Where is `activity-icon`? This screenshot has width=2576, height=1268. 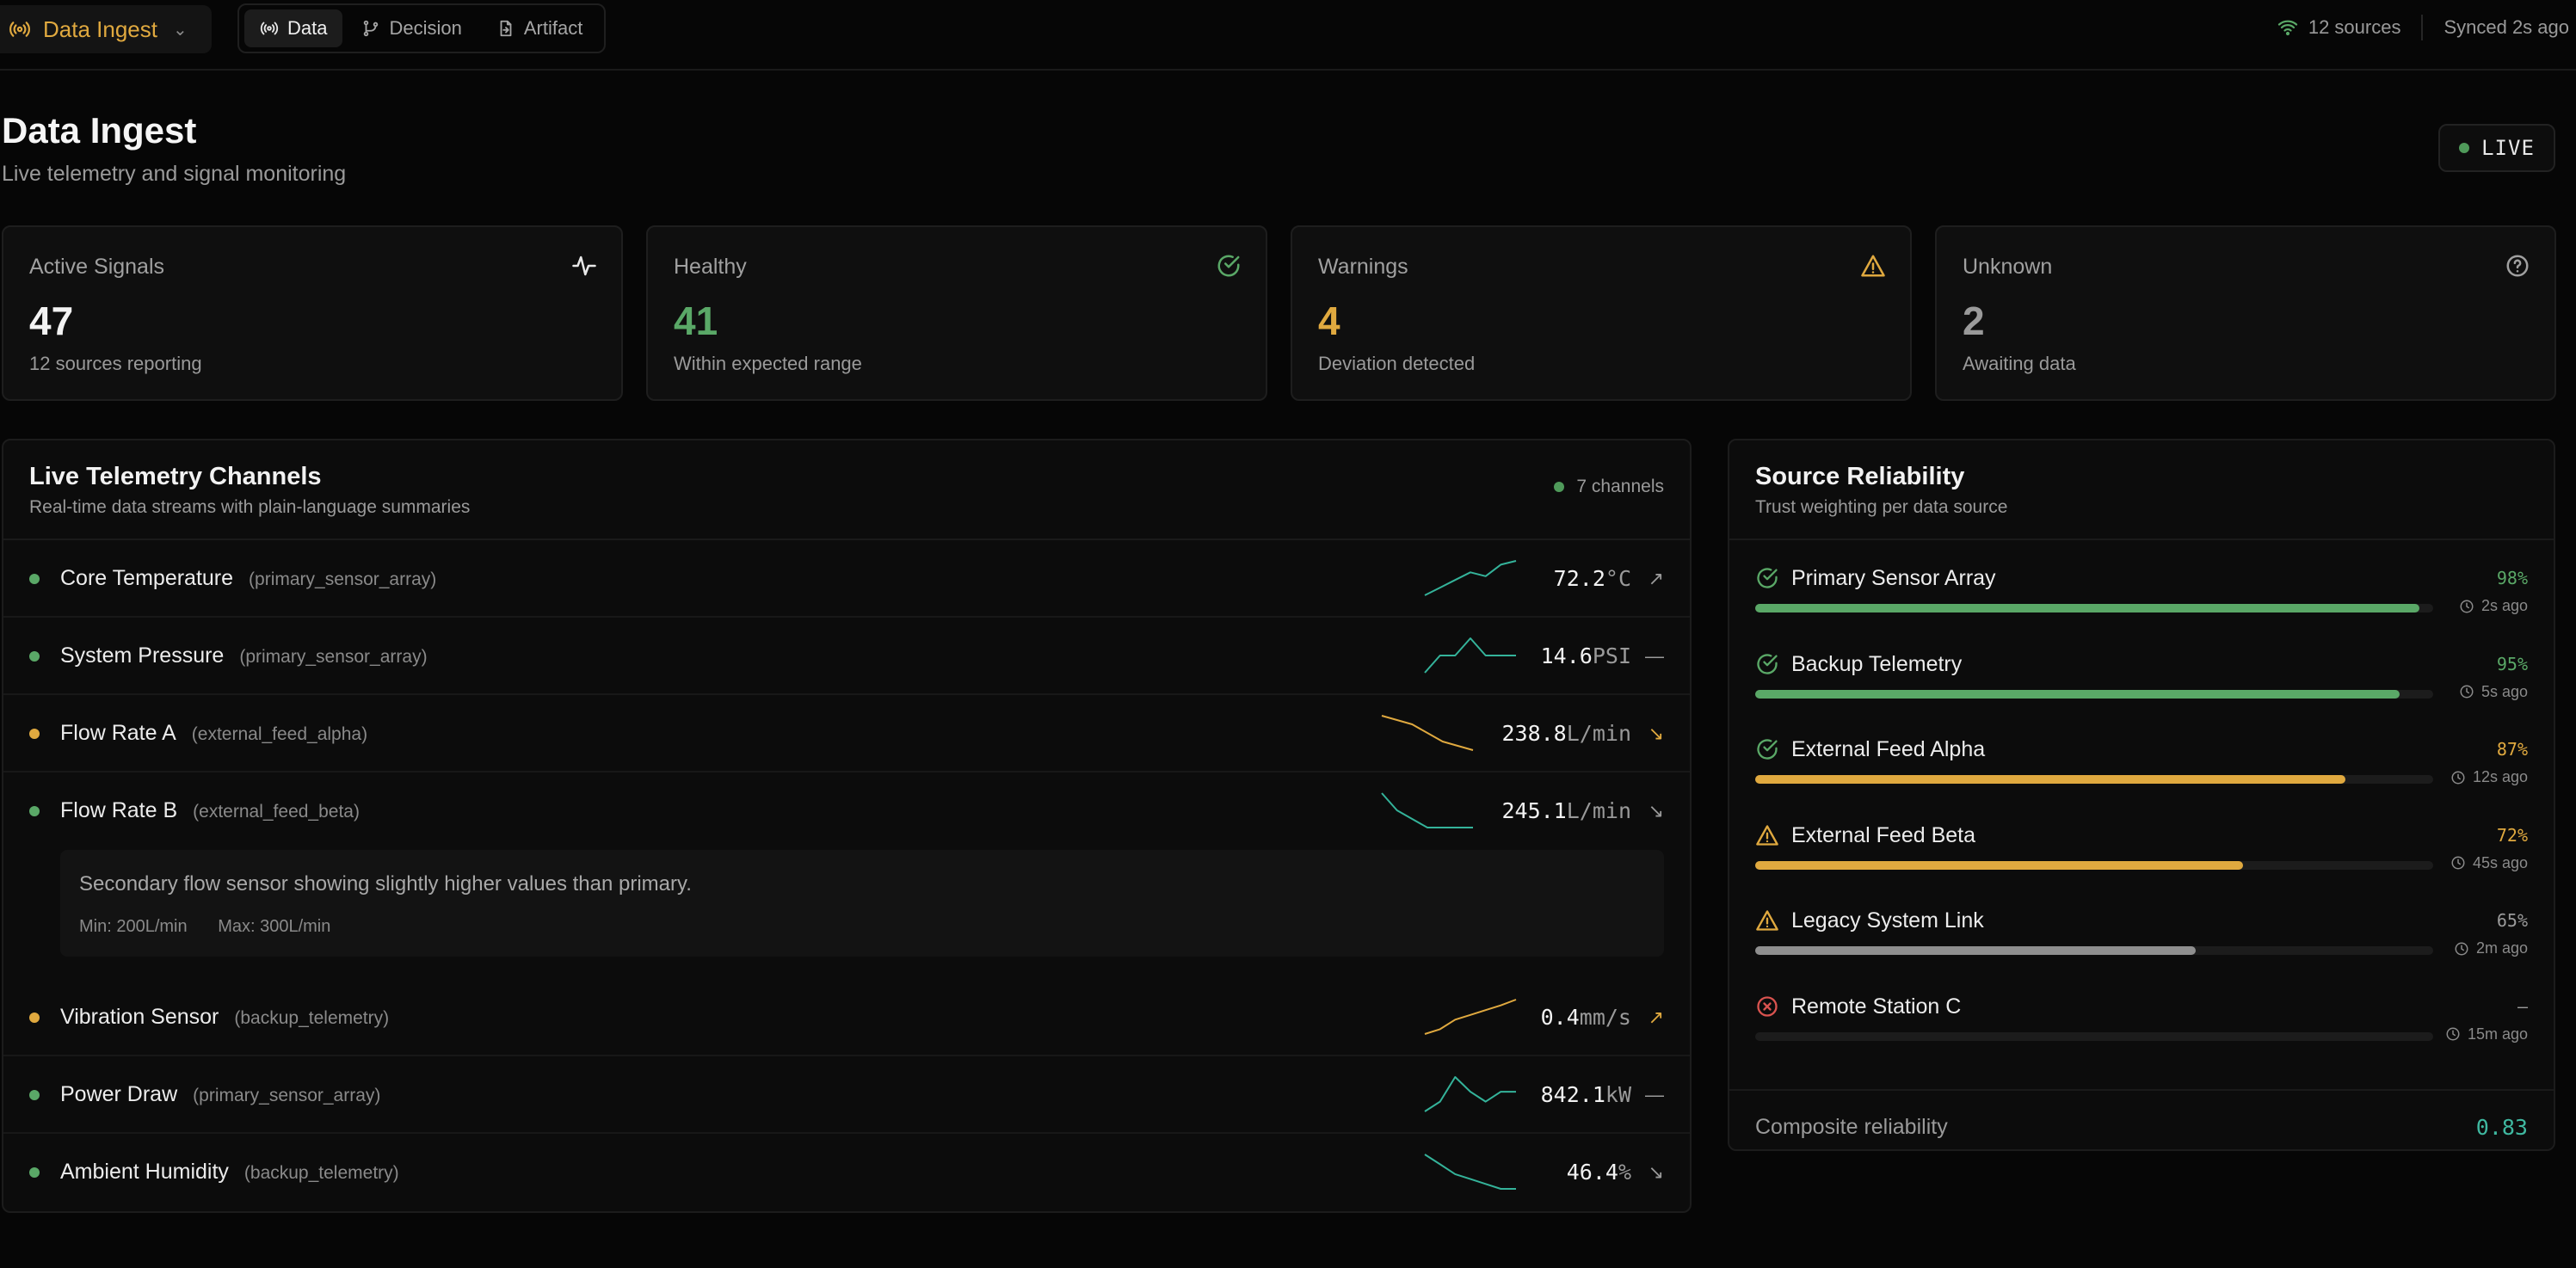
activity-icon is located at coordinates (584, 265).